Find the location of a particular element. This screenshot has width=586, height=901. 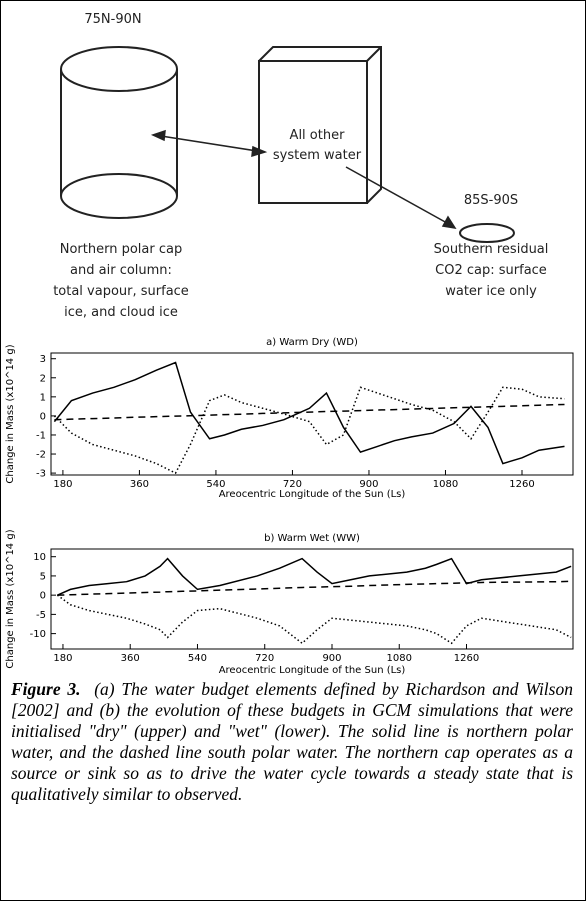

diagram-text: Southern residual is located at coordinates (491, 249).